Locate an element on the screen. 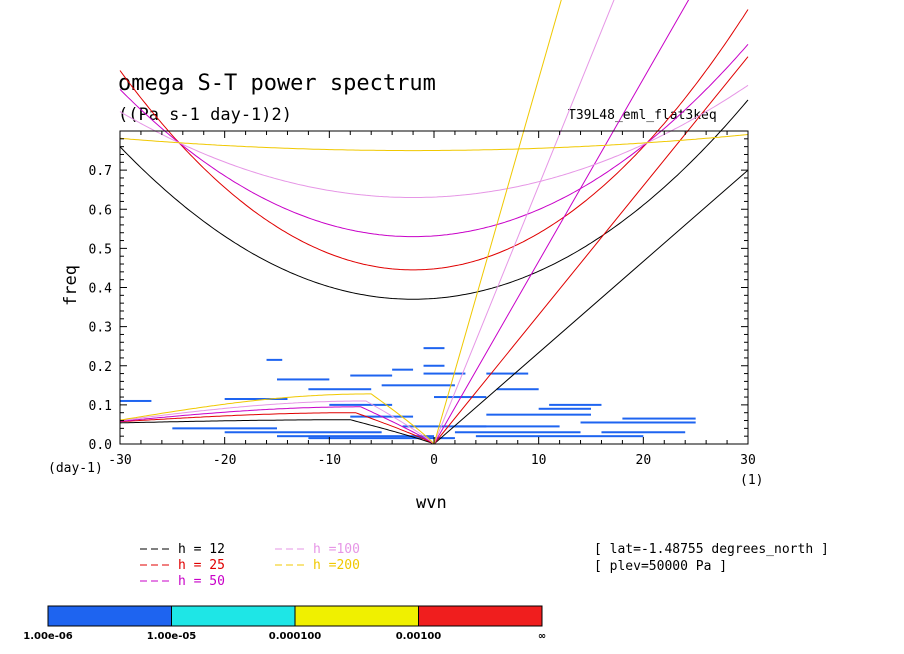  er-curve-h100 is located at coordinates (434, 141).